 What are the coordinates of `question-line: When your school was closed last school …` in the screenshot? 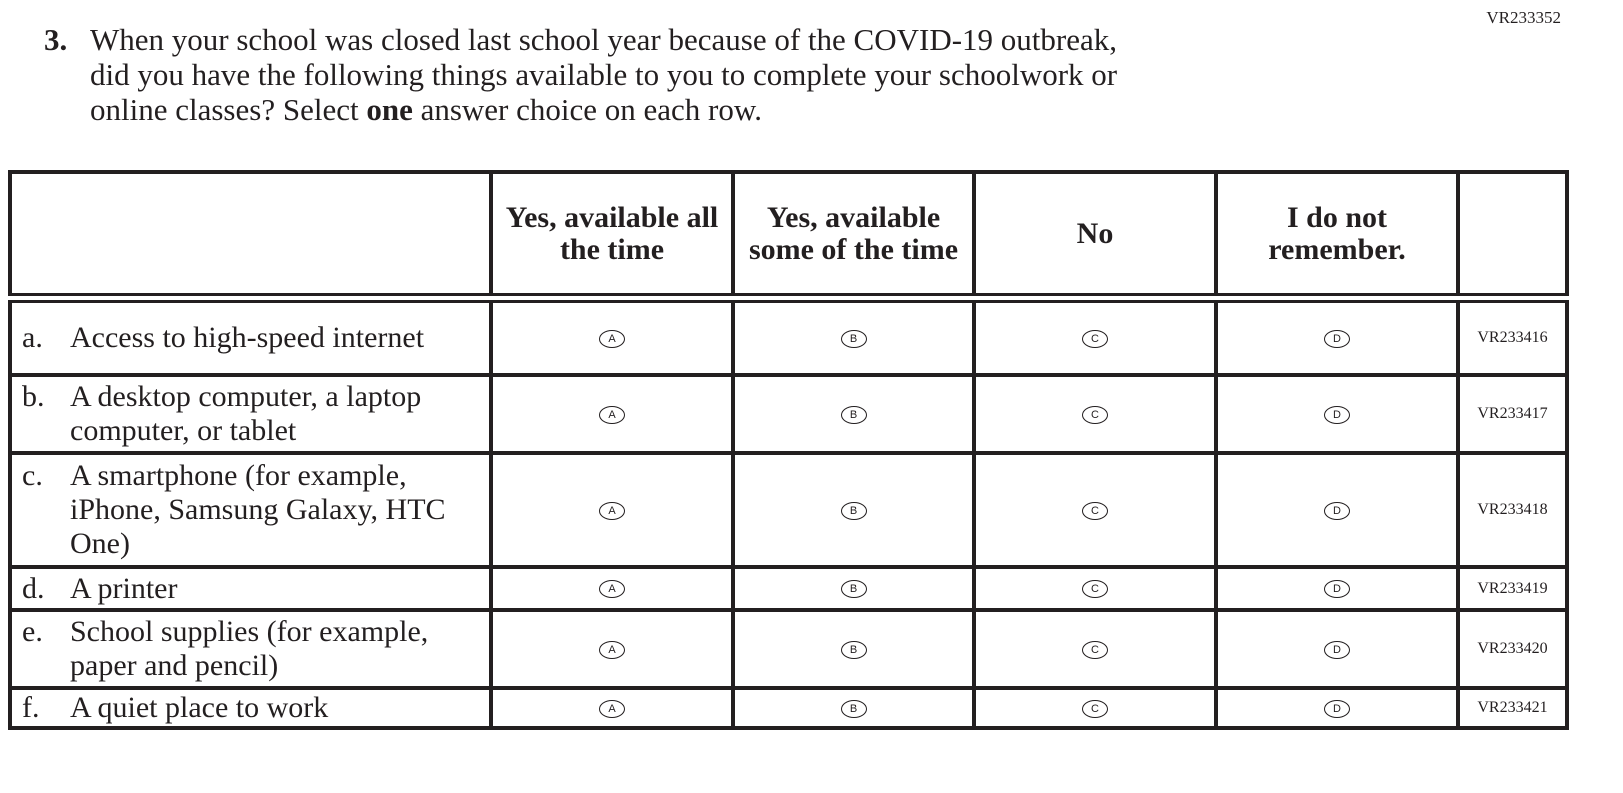 It's located at (603, 39).